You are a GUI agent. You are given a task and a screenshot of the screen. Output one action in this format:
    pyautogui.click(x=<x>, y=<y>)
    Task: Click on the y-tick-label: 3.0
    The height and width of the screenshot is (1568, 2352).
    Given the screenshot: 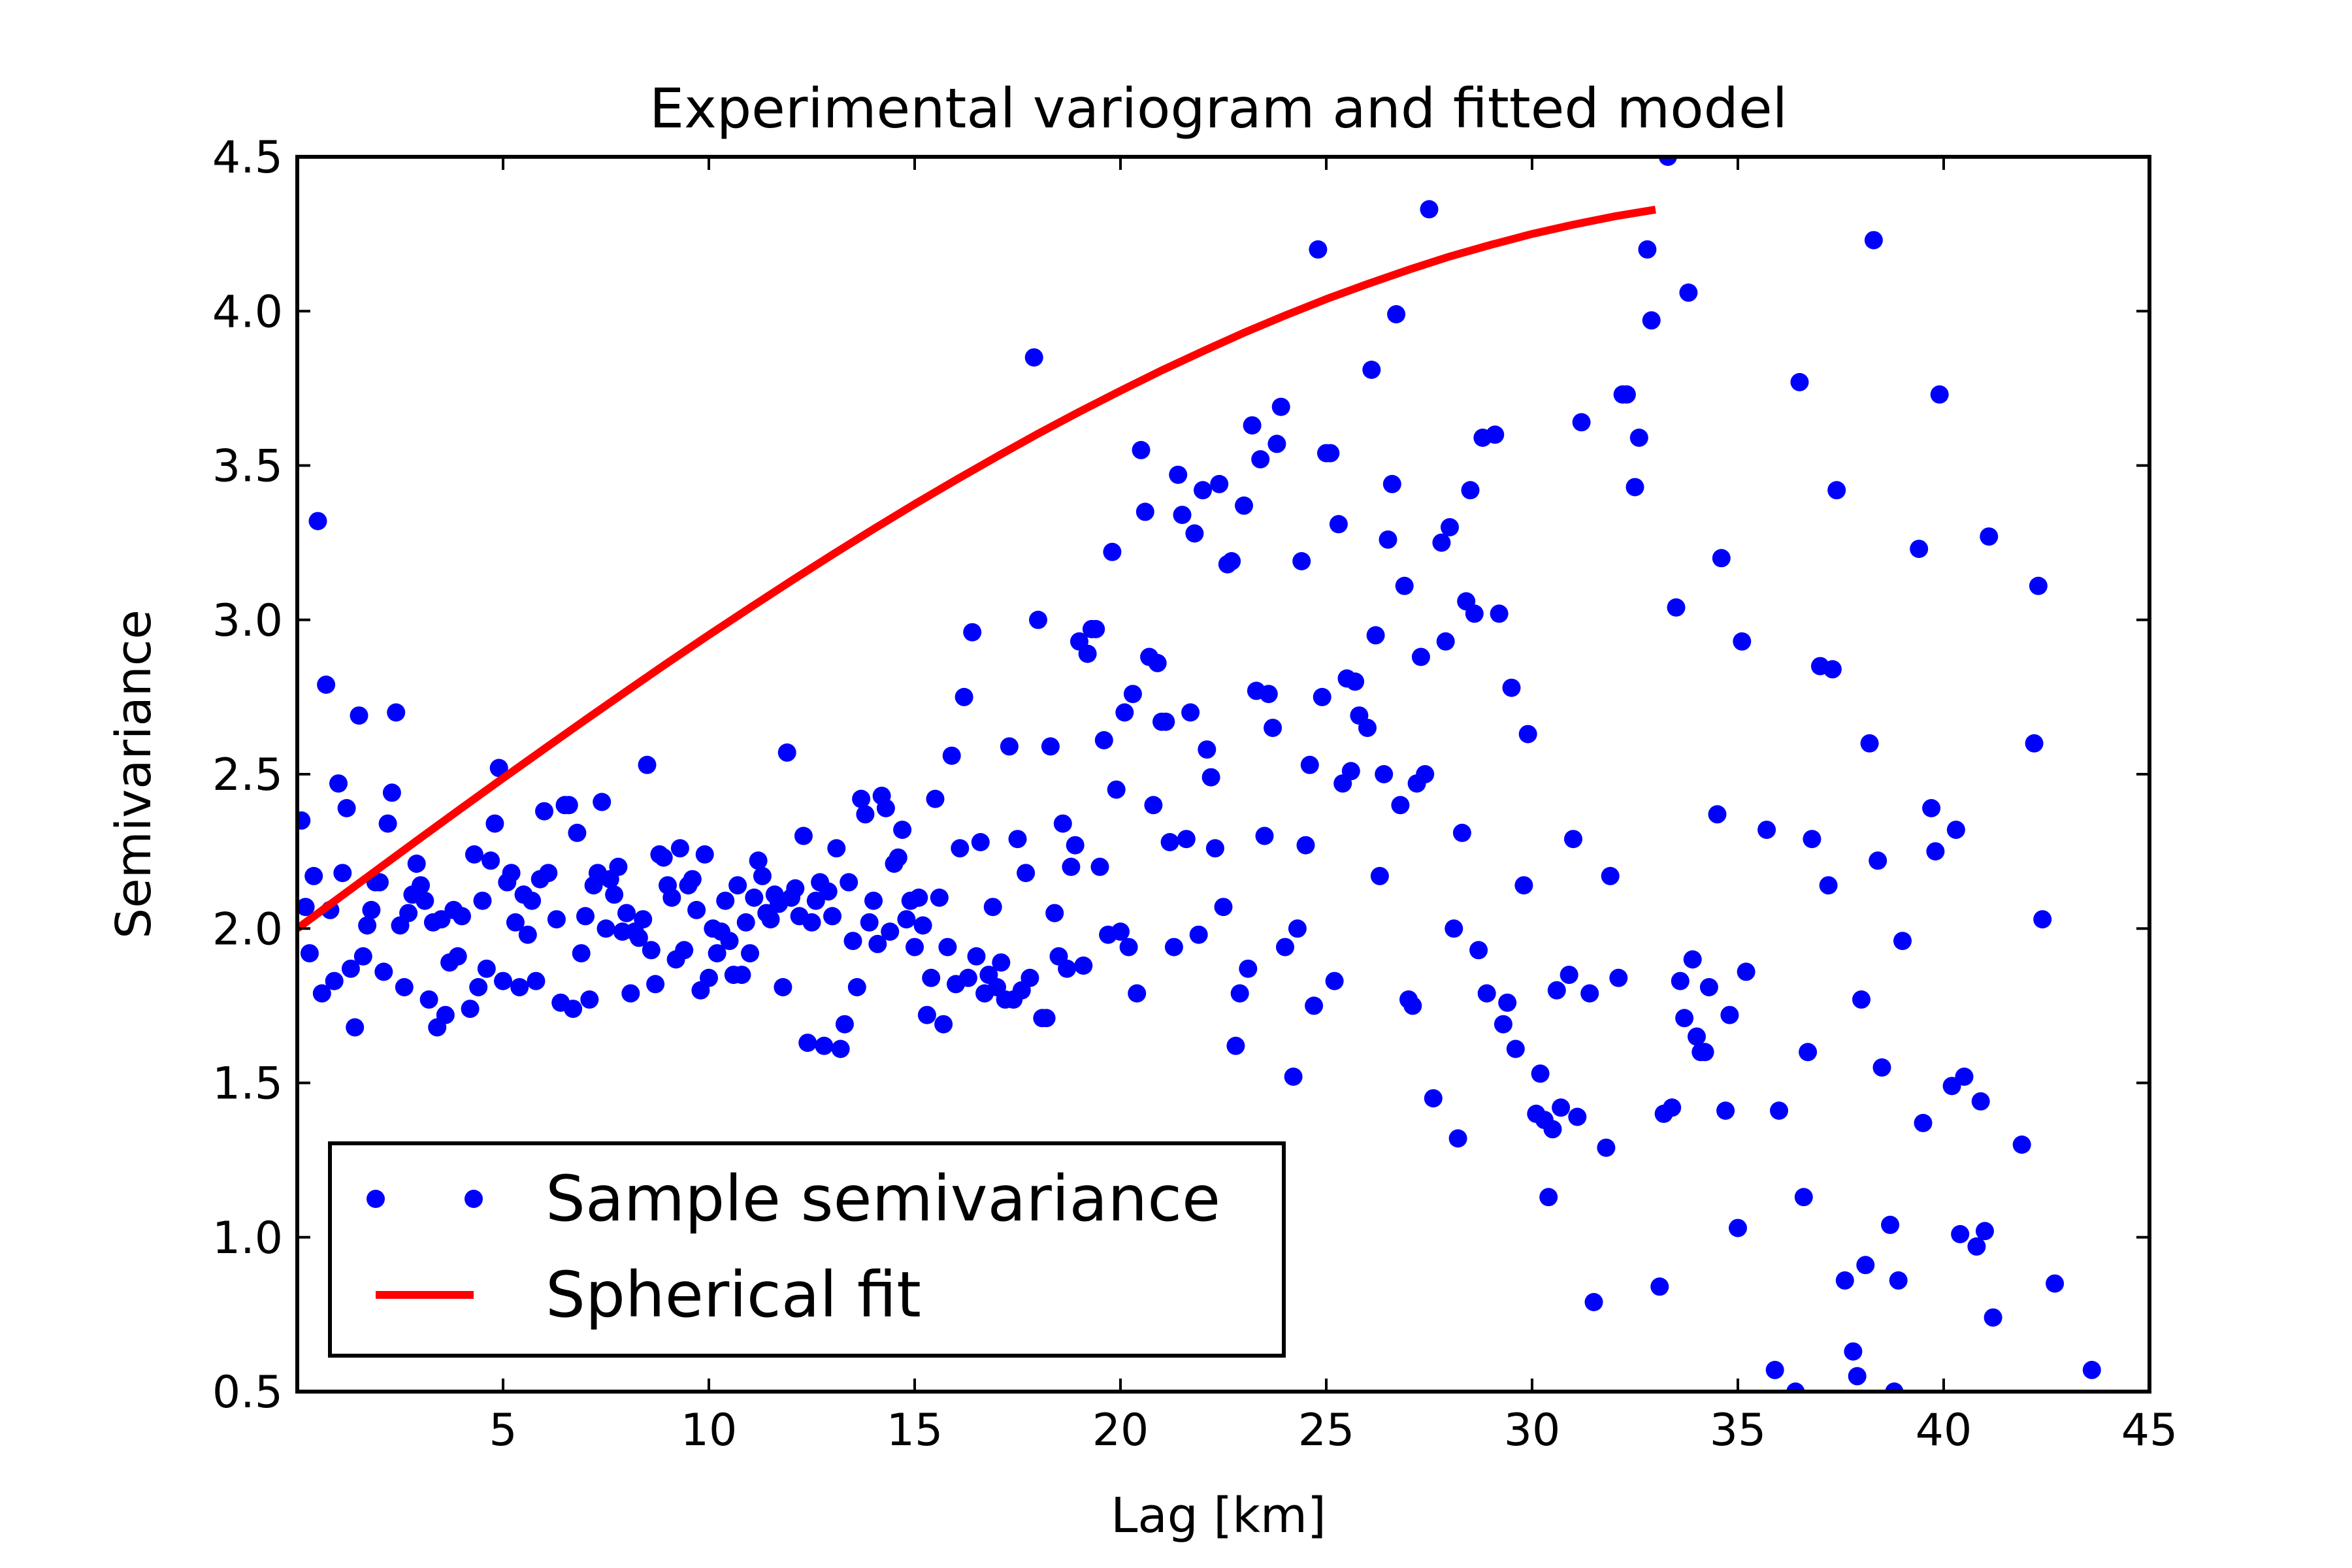 What is the action you would take?
    pyautogui.click(x=247, y=621)
    